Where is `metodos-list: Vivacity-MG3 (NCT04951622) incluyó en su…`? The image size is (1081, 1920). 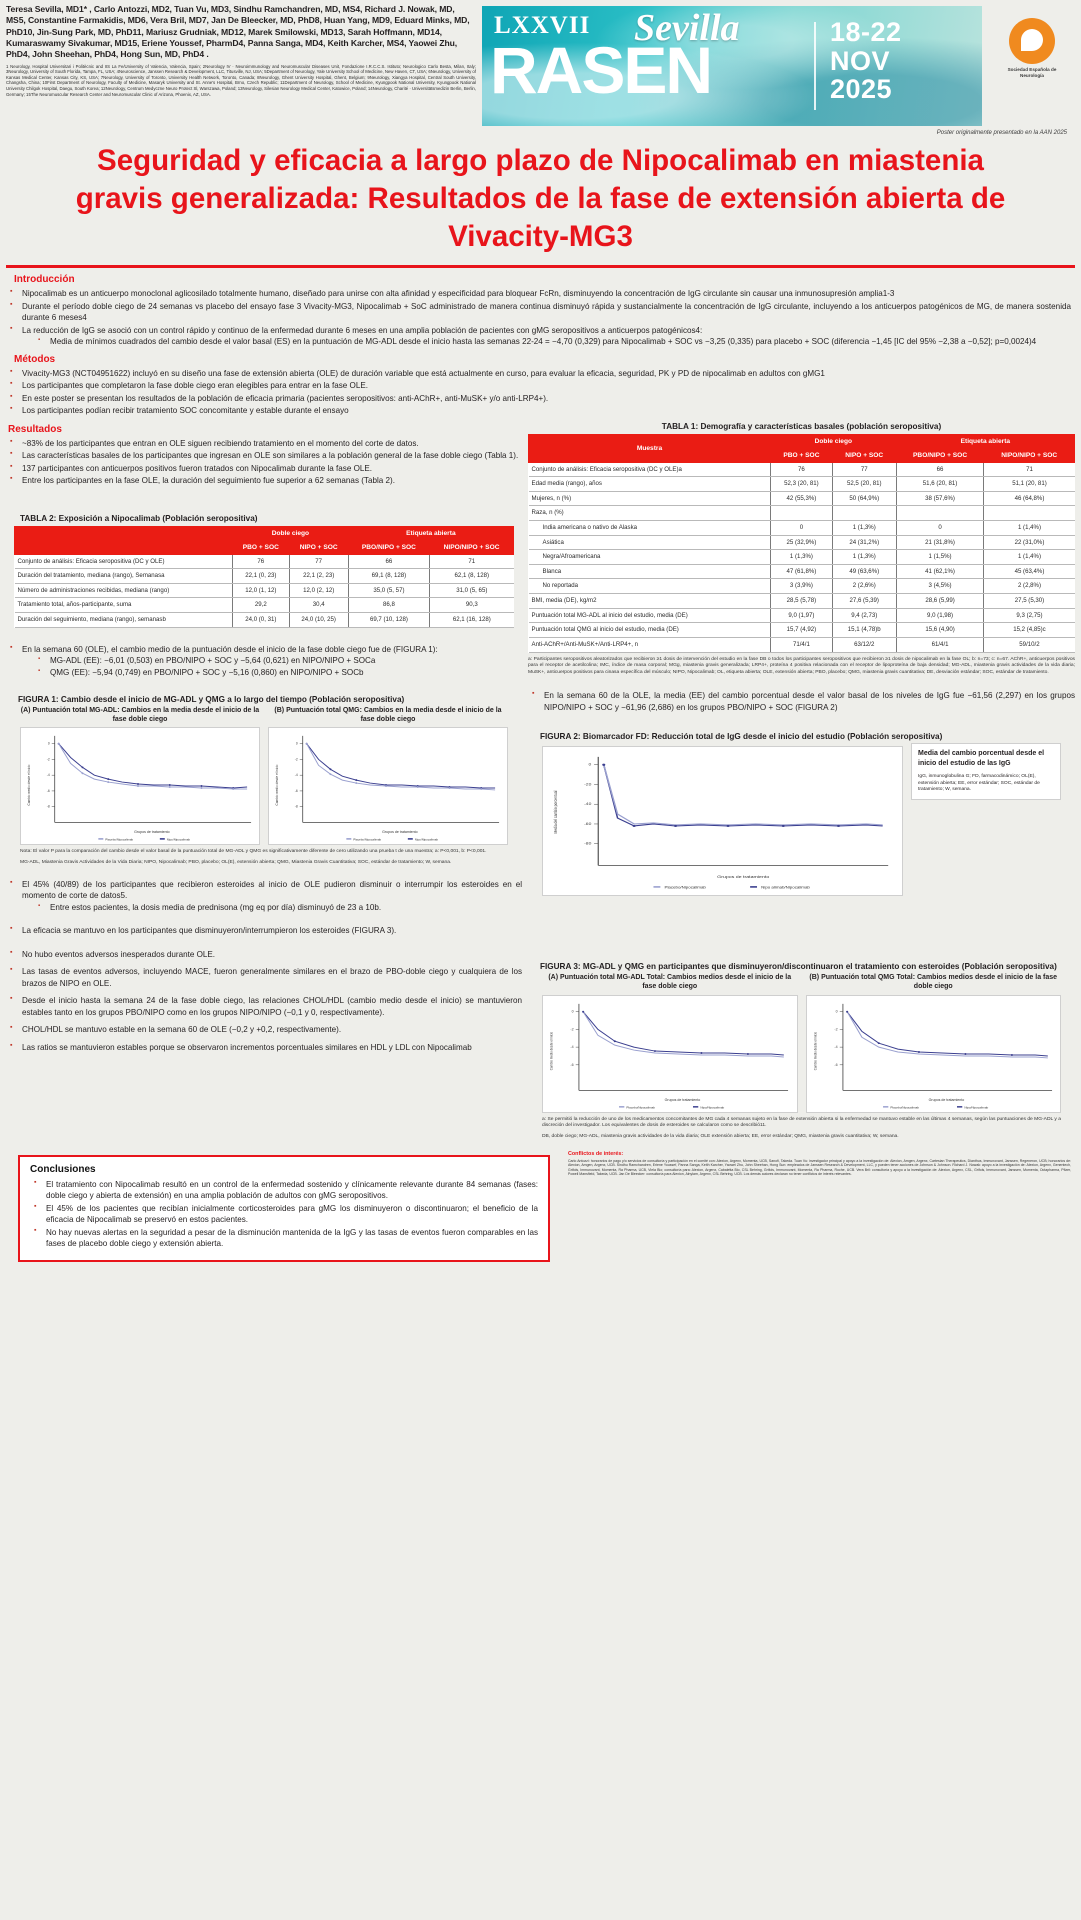 metodos-list: Vivacity-MG3 (NCT04951622) incluyó en su… is located at coordinates (538, 392).